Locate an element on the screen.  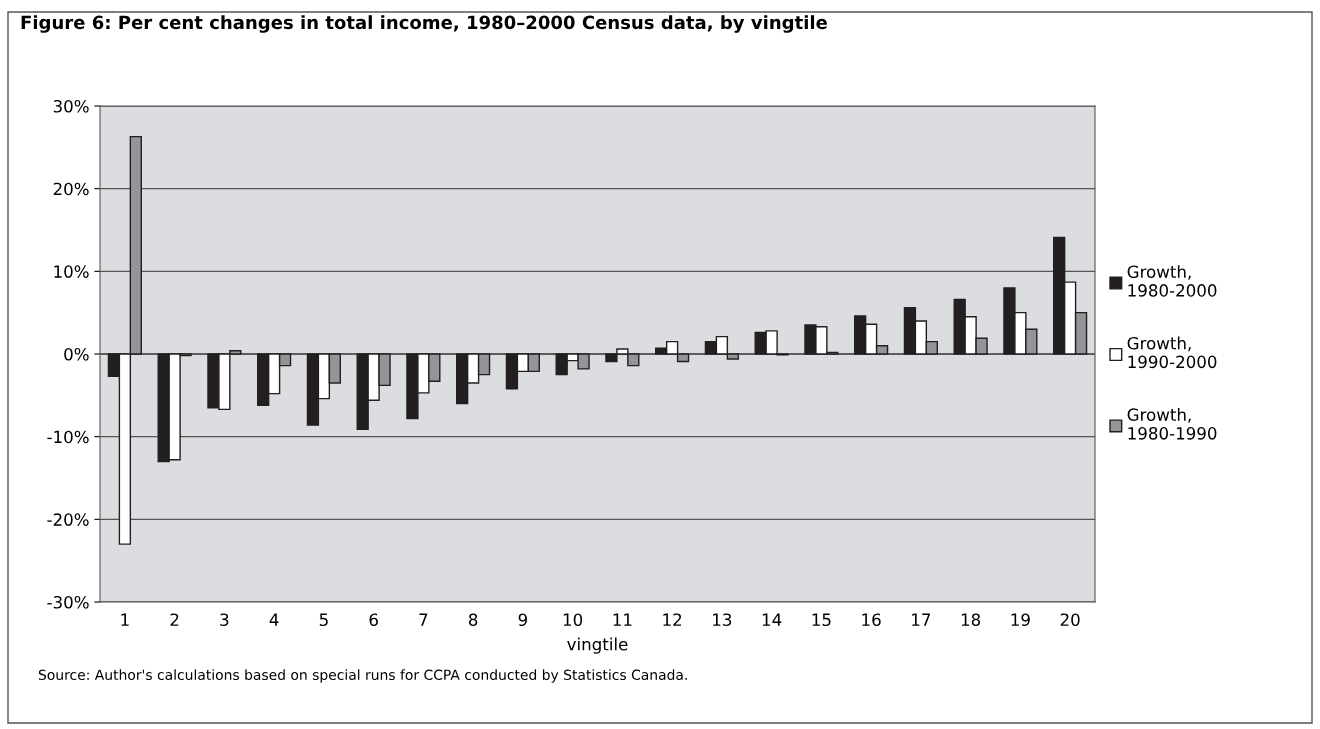
x-tick-label: 11 is located at coordinates (622, 619).